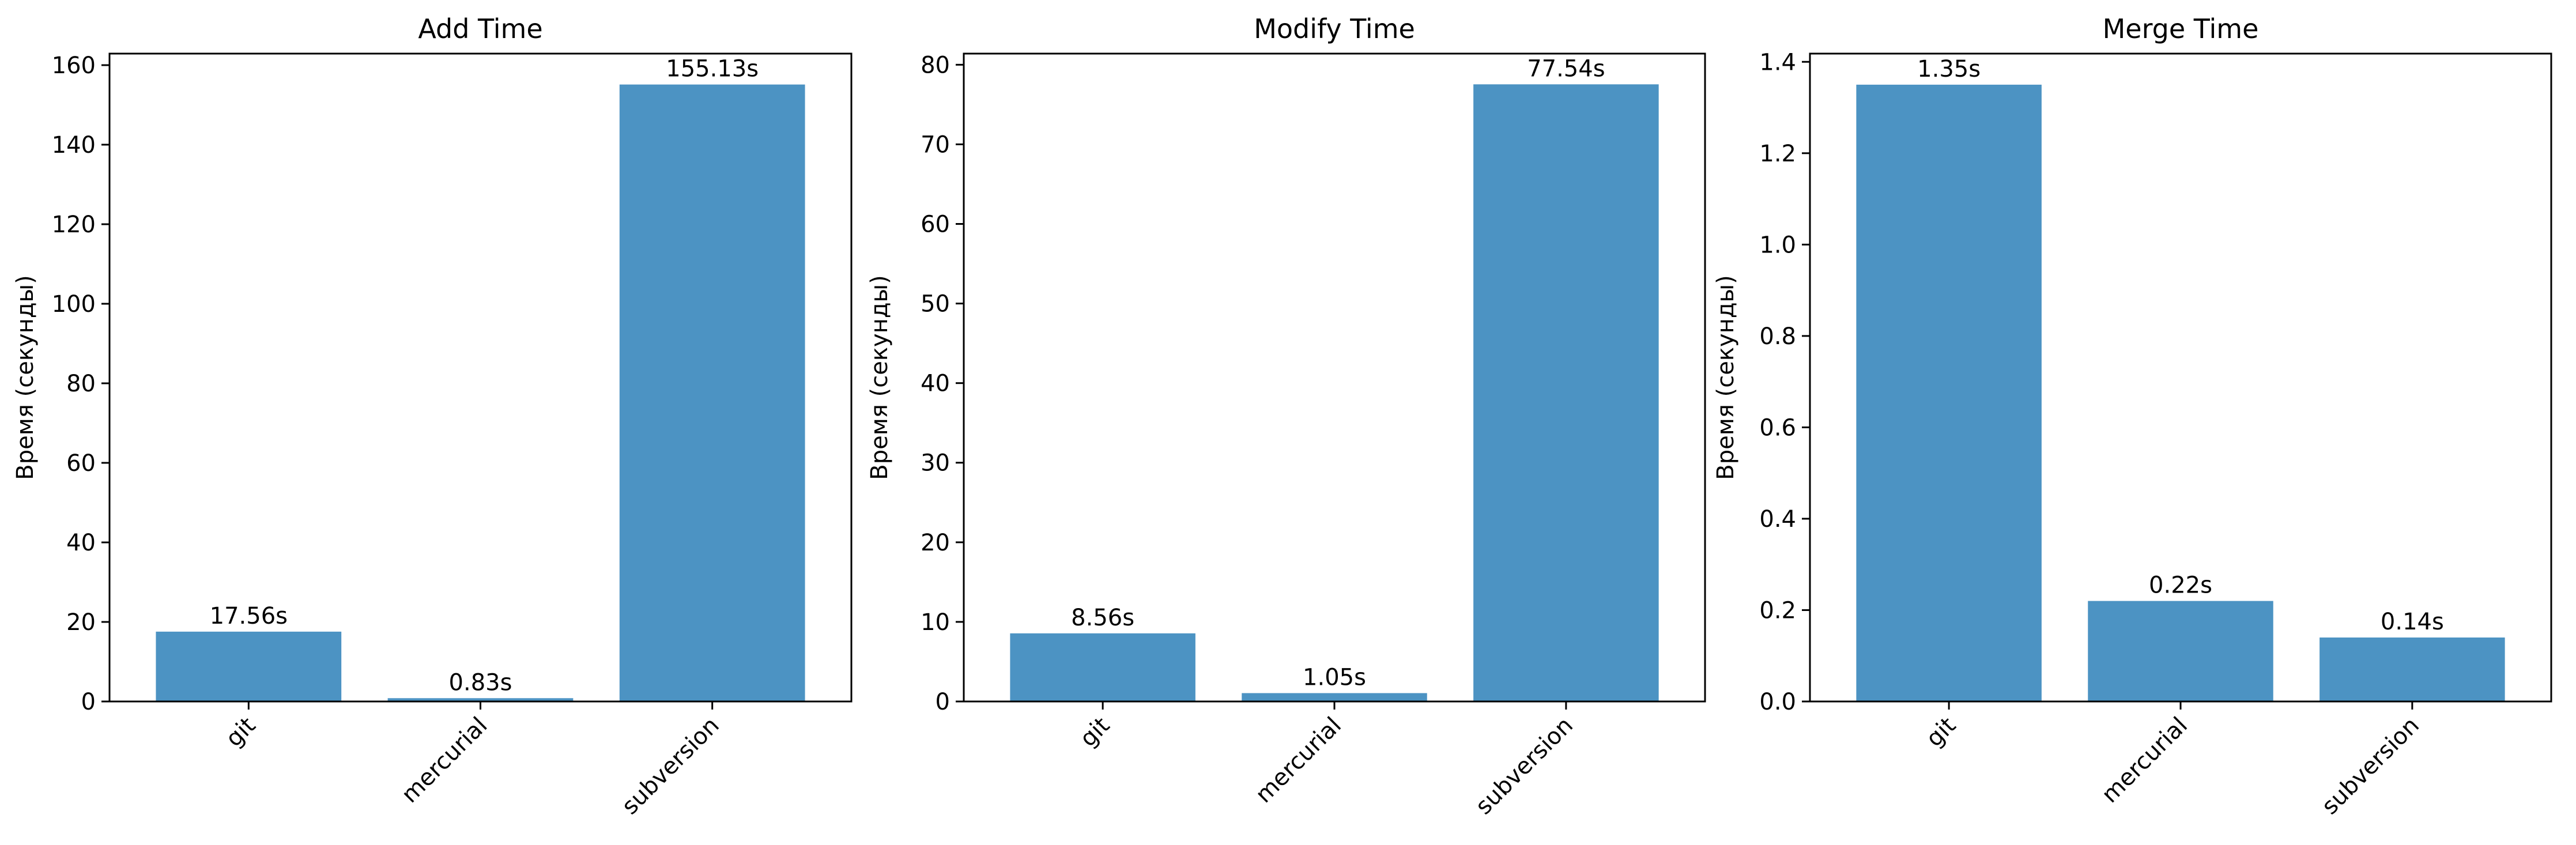 The image size is (2576, 845). Describe the element at coordinates (1102, 618) in the screenshot. I see `bar-value-label: 8.56s` at that location.